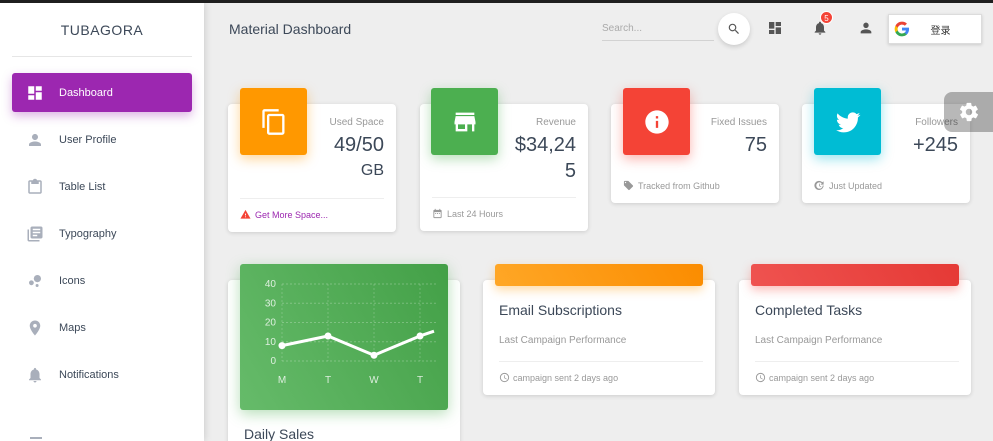 The image size is (993, 441). What do you see at coordinates (102, 280) in the screenshot?
I see `sidebar-item-icons: Icons` at bounding box center [102, 280].